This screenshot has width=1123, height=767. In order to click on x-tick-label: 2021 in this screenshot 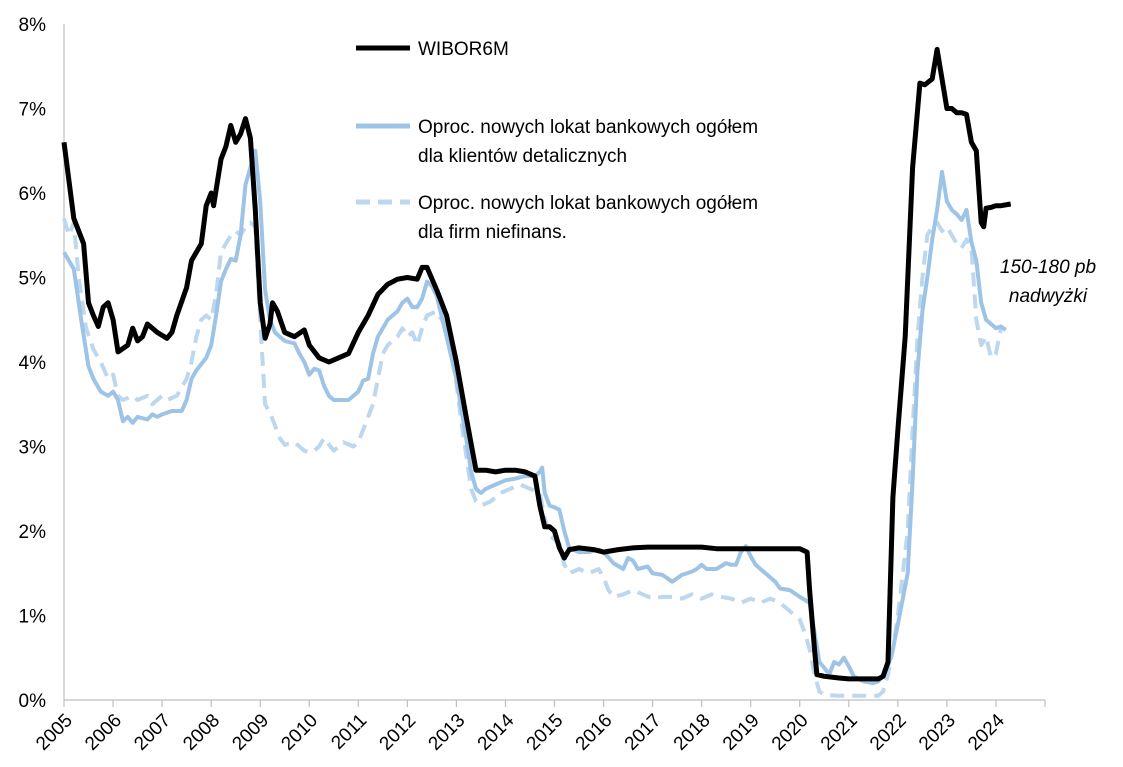, I will do `click(839, 732)`.